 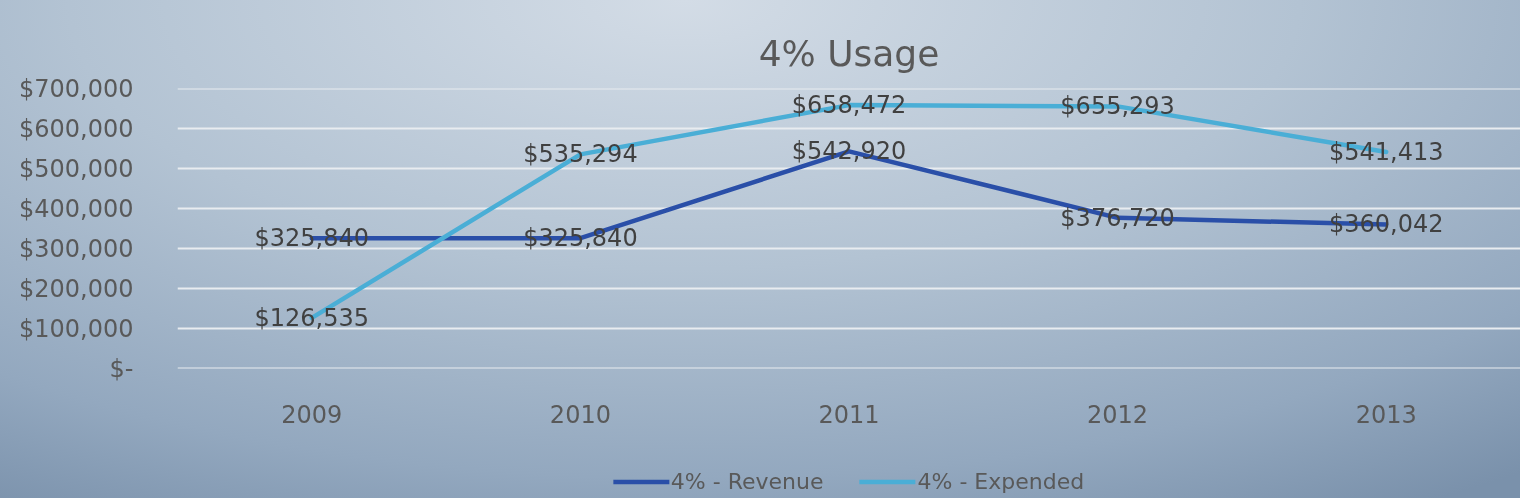 What do you see at coordinates (76, 248) in the screenshot?
I see `y-tick-label: $300,000` at bounding box center [76, 248].